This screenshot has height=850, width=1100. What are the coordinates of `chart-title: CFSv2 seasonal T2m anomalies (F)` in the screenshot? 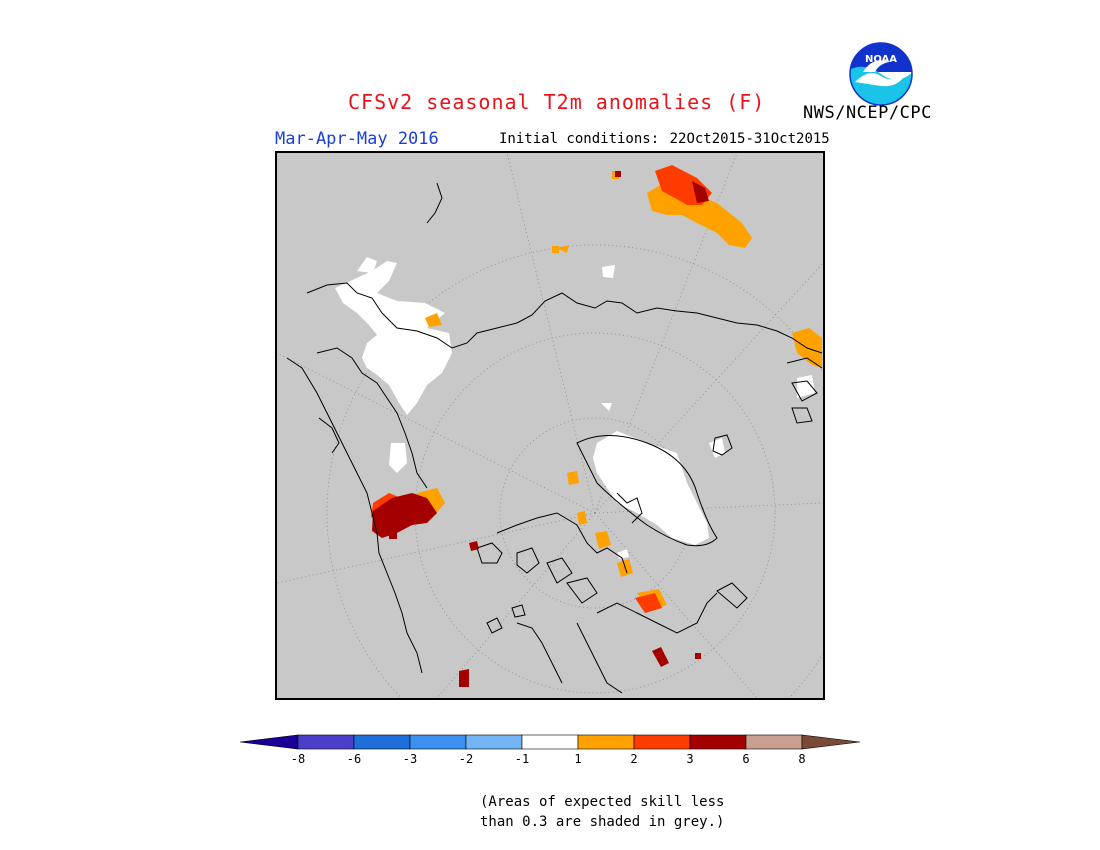 It's located at (557, 102).